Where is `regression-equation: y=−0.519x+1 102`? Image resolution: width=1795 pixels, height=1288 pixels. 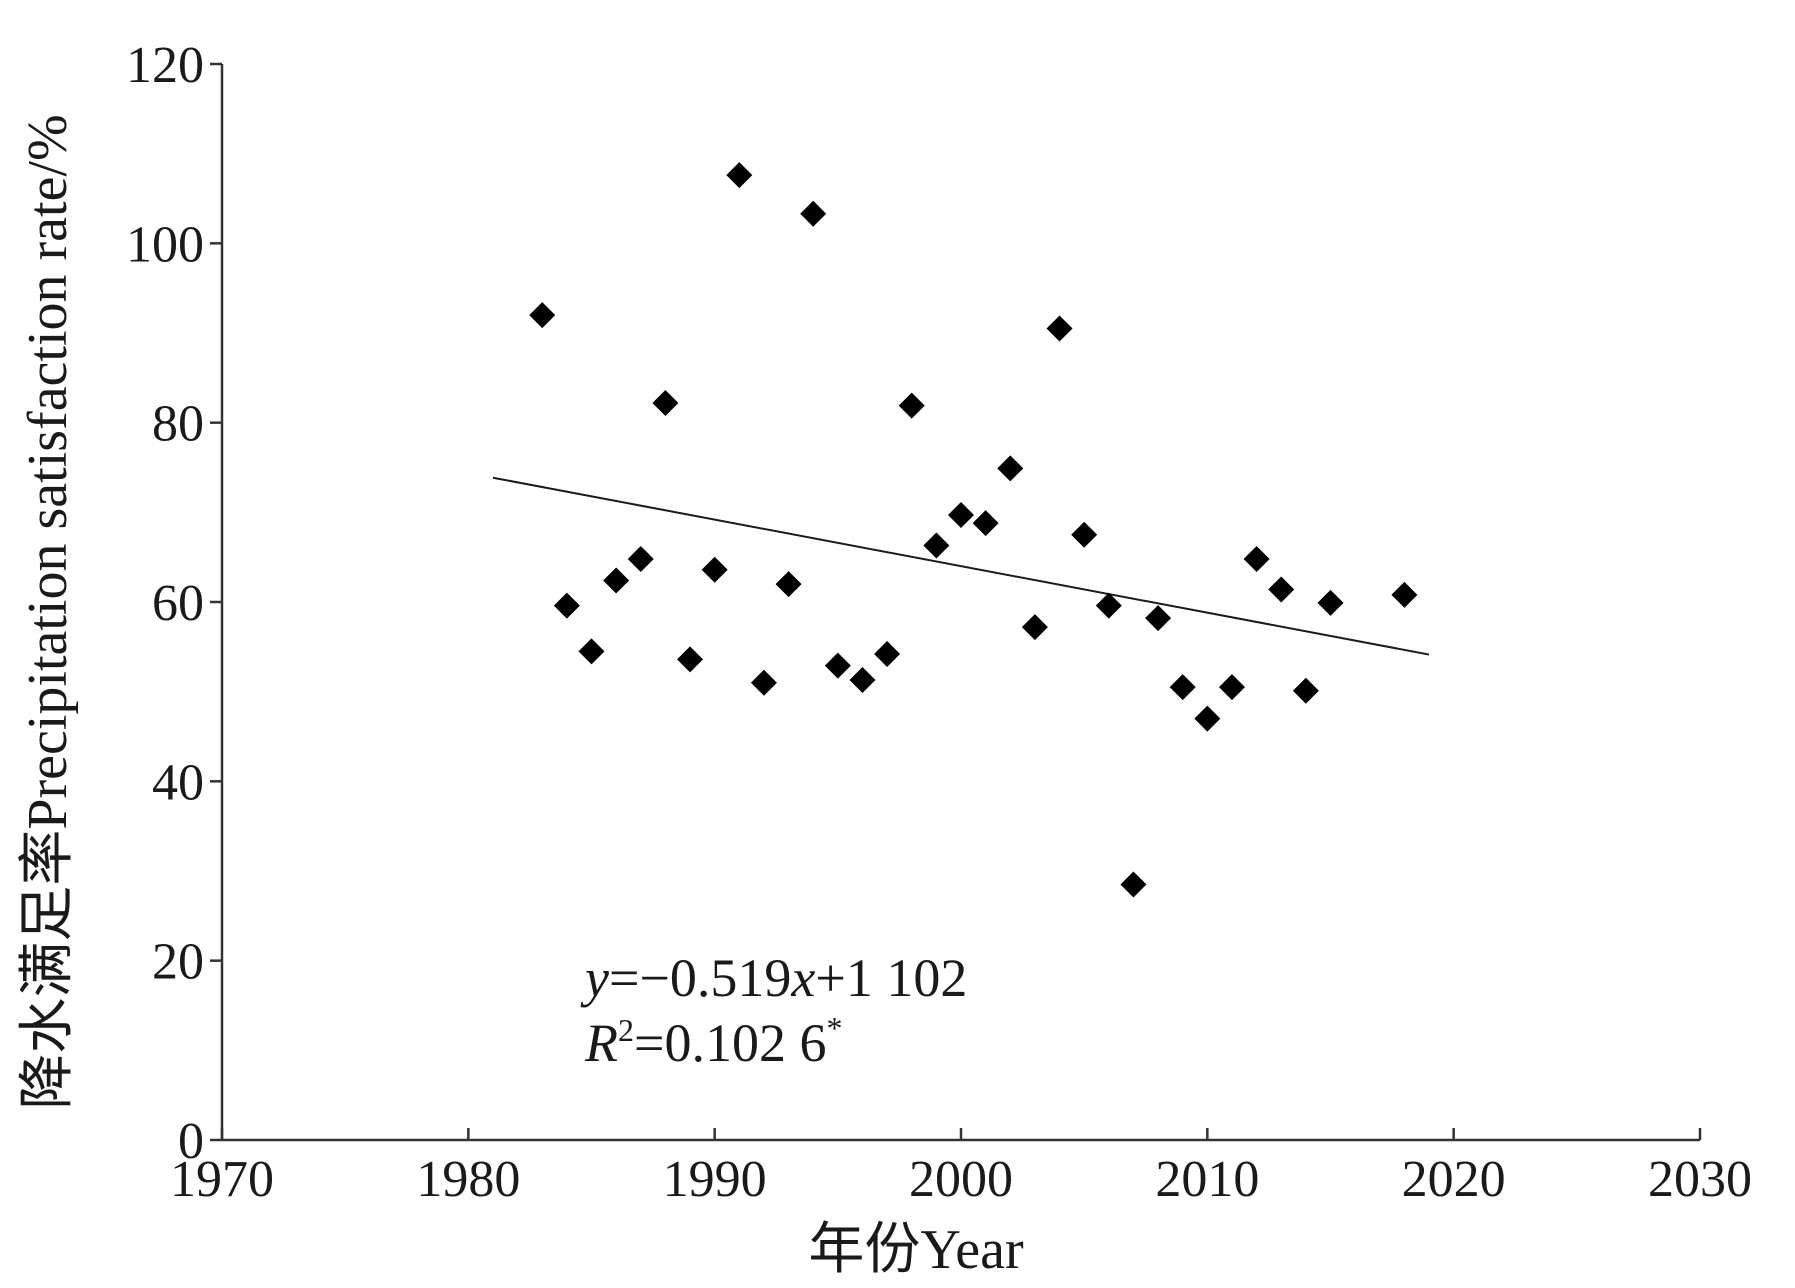
regression-equation: y=−0.519x+1 102 is located at coordinates (773, 978).